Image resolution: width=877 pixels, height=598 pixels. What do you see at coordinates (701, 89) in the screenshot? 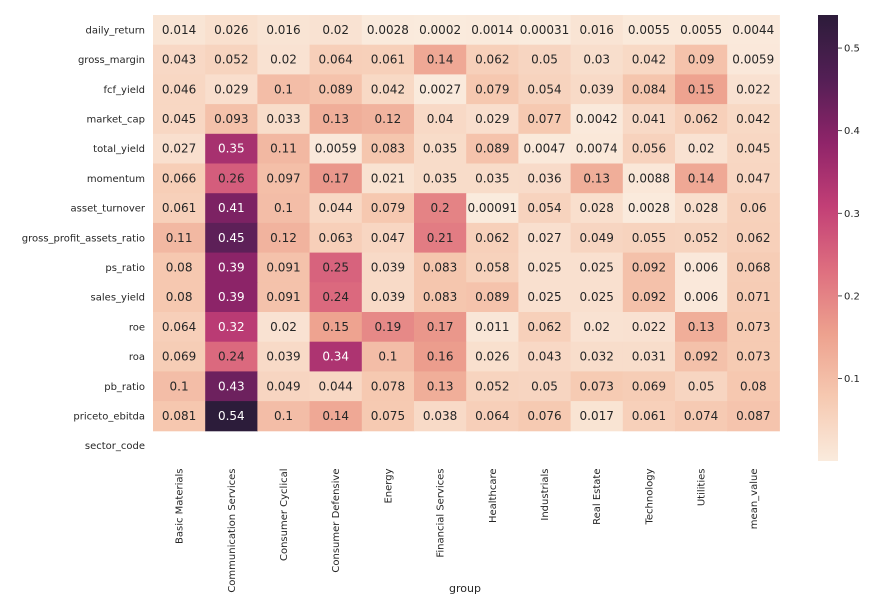
I see `cell-value-label: 0.15` at bounding box center [701, 89].